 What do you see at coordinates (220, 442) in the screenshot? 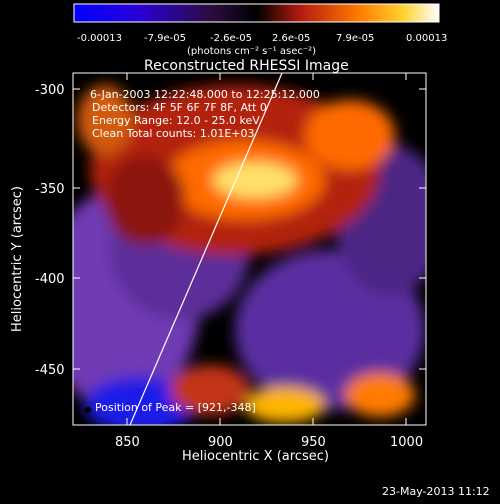
I see `x-tick-900: 900` at bounding box center [220, 442].